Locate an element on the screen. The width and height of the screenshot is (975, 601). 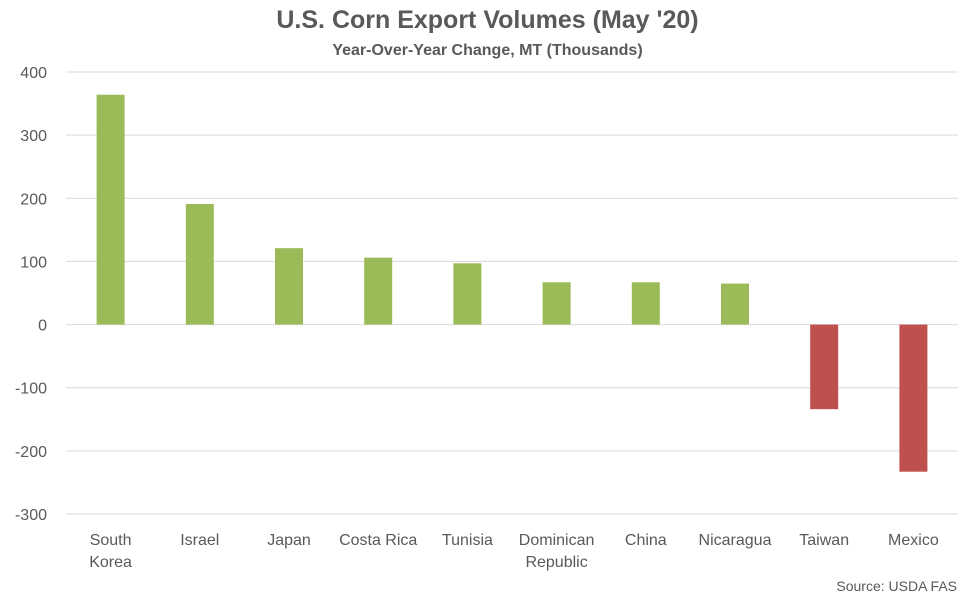
bar-mexico is located at coordinates (913, 398).